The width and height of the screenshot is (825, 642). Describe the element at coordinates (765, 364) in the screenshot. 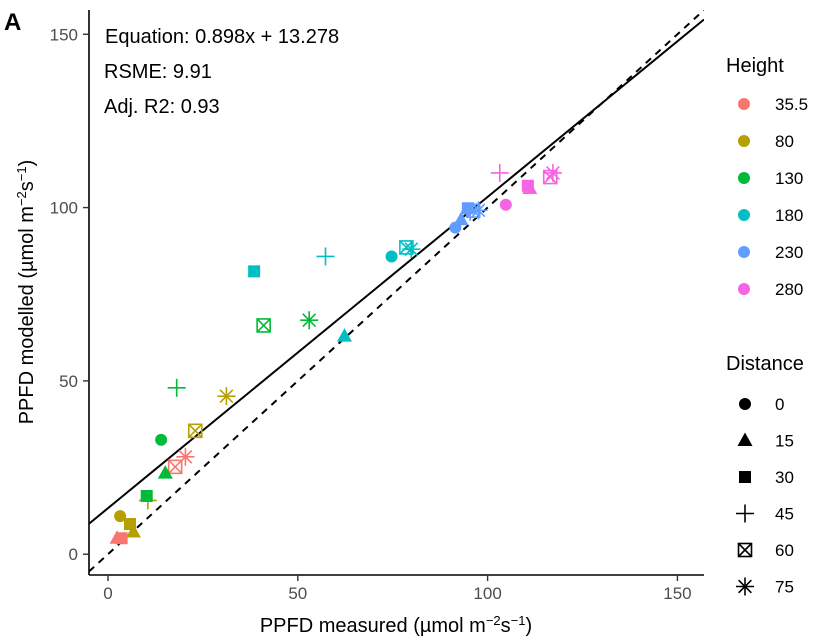

I see `legend-distance-title: Distance` at that location.